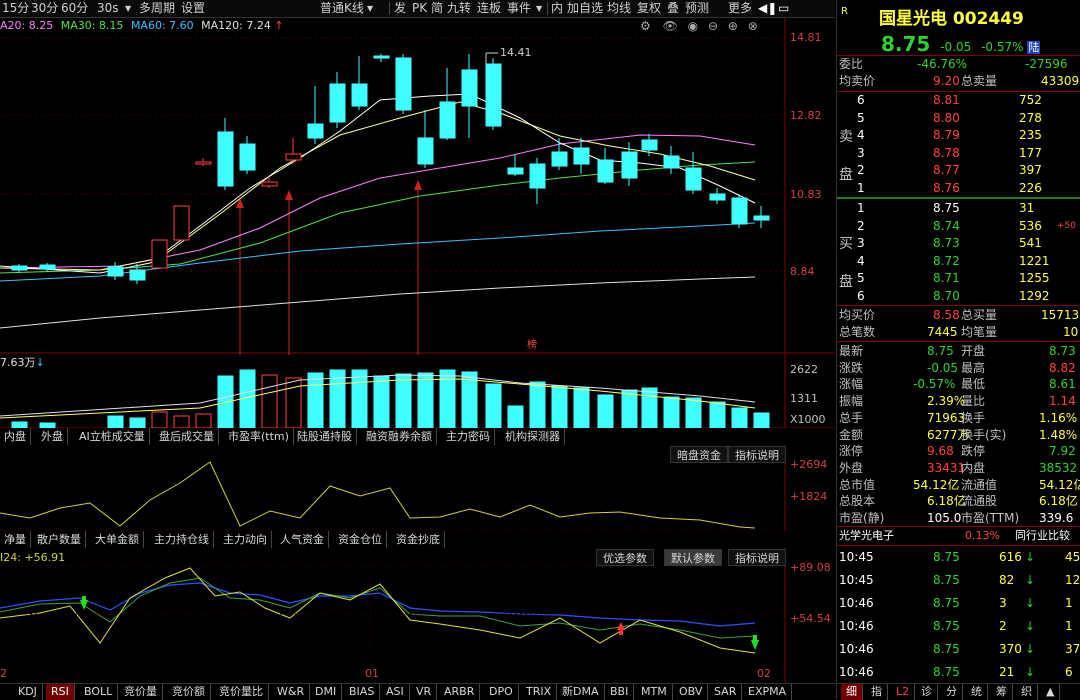 This screenshot has width=1080, height=700. Describe the element at coordinates (45, 8) in the screenshot. I see `period-30m: 30分` at that location.